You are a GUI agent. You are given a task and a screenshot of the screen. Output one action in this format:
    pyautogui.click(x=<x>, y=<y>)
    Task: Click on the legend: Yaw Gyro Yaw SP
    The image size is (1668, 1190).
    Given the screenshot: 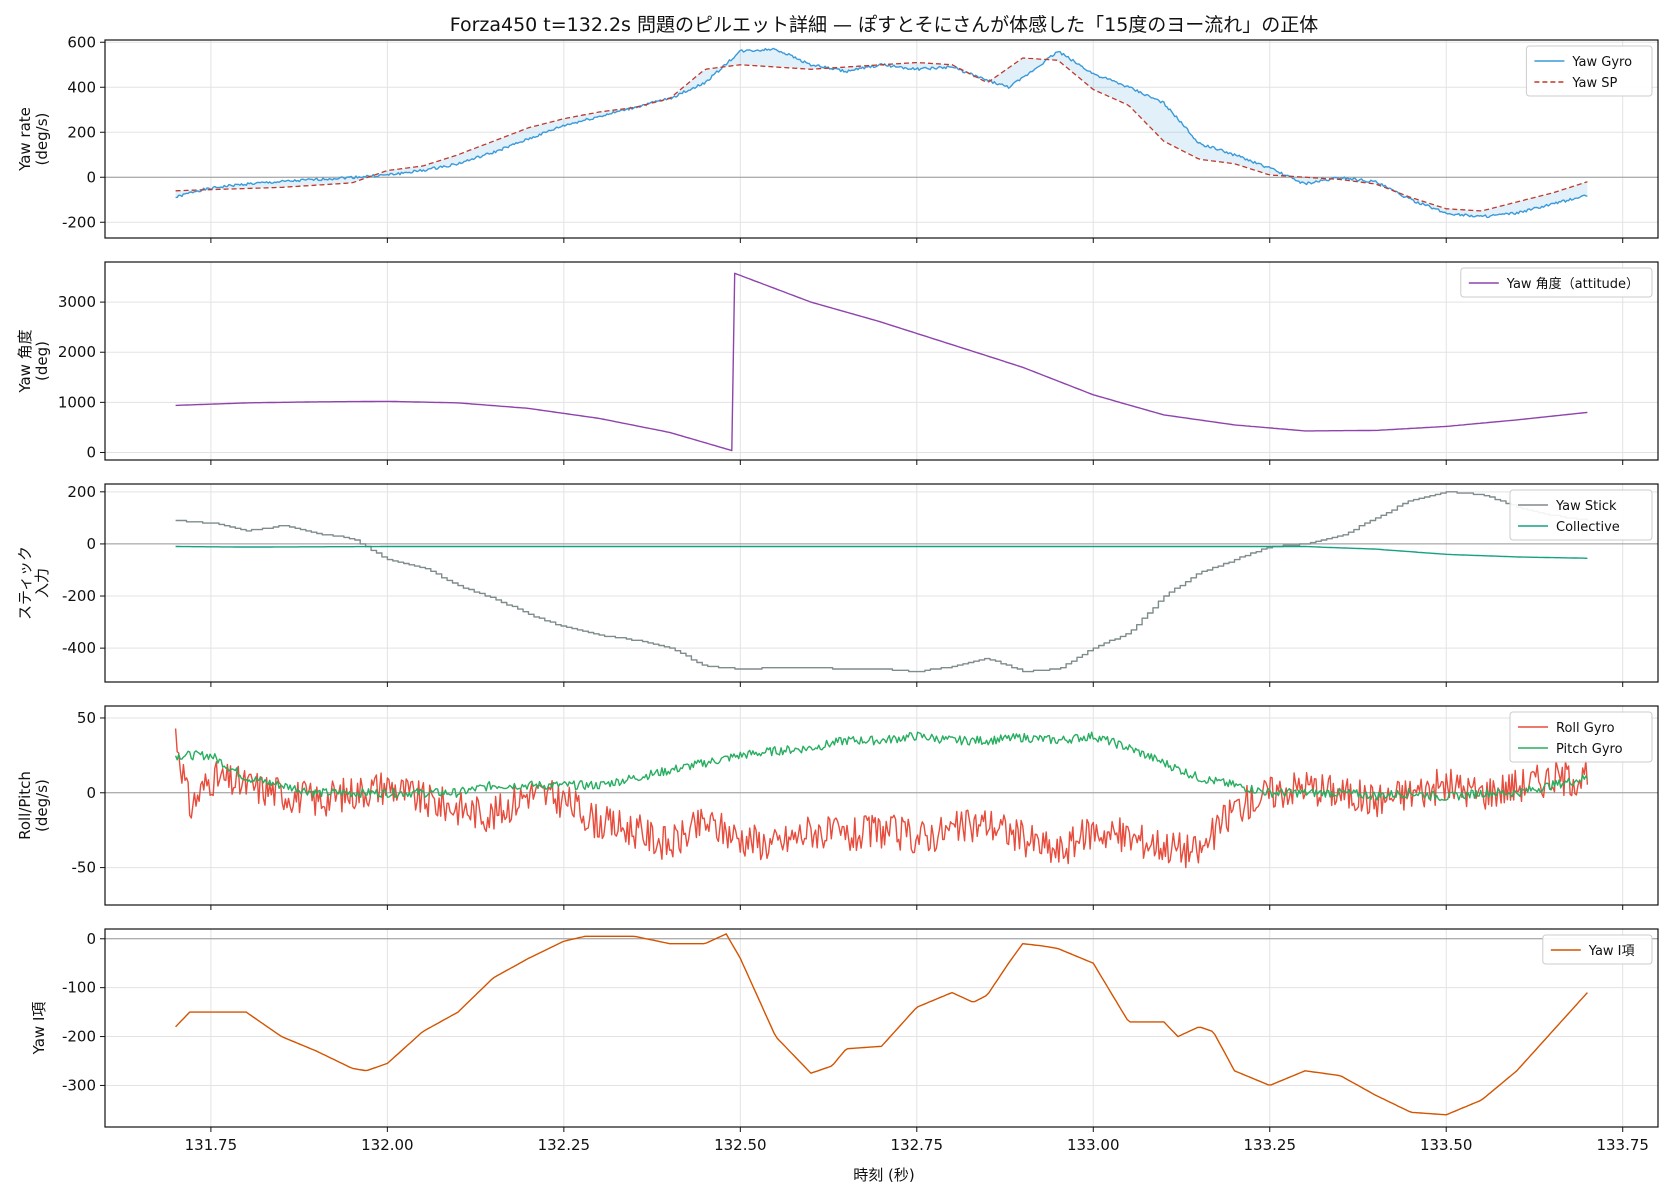 What is the action you would take?
    pyautogui.click(x=1589, y=71)
    